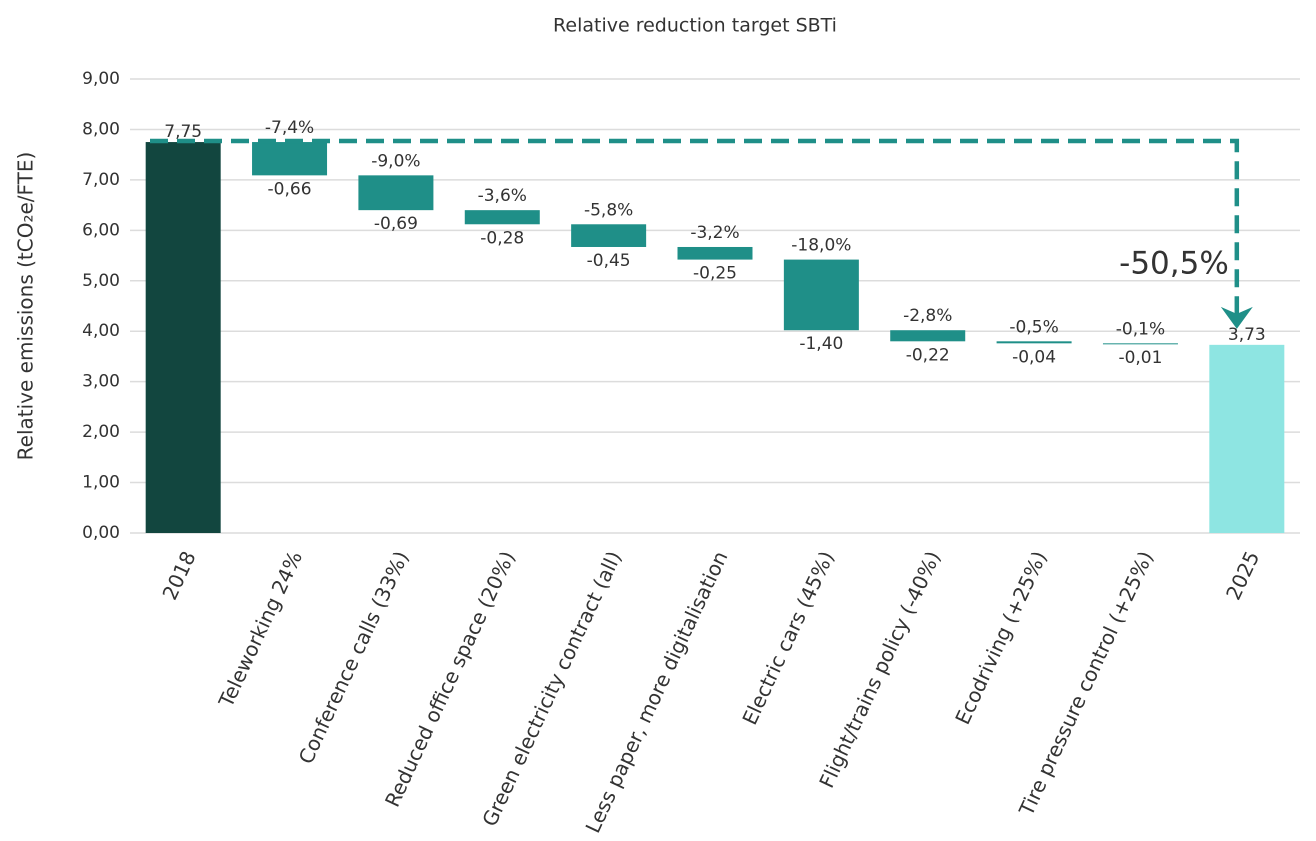 This screenshot has width=1316, height=841. I want to click on percent-label: -0,5%, so click(1033, 327).